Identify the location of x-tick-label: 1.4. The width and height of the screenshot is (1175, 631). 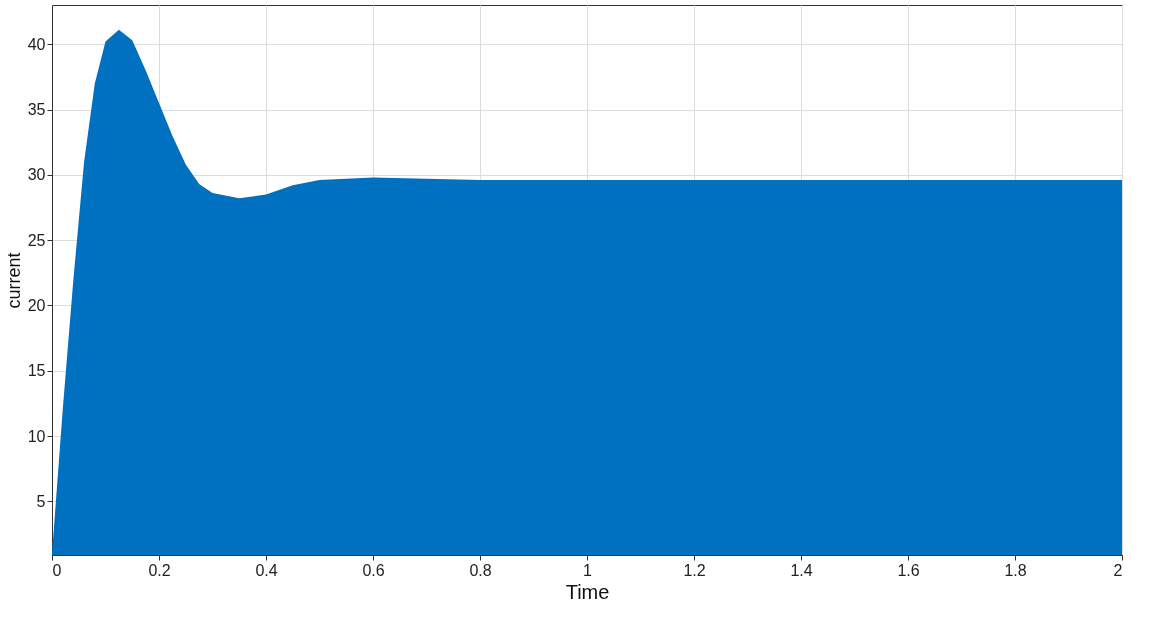
(801, 570).